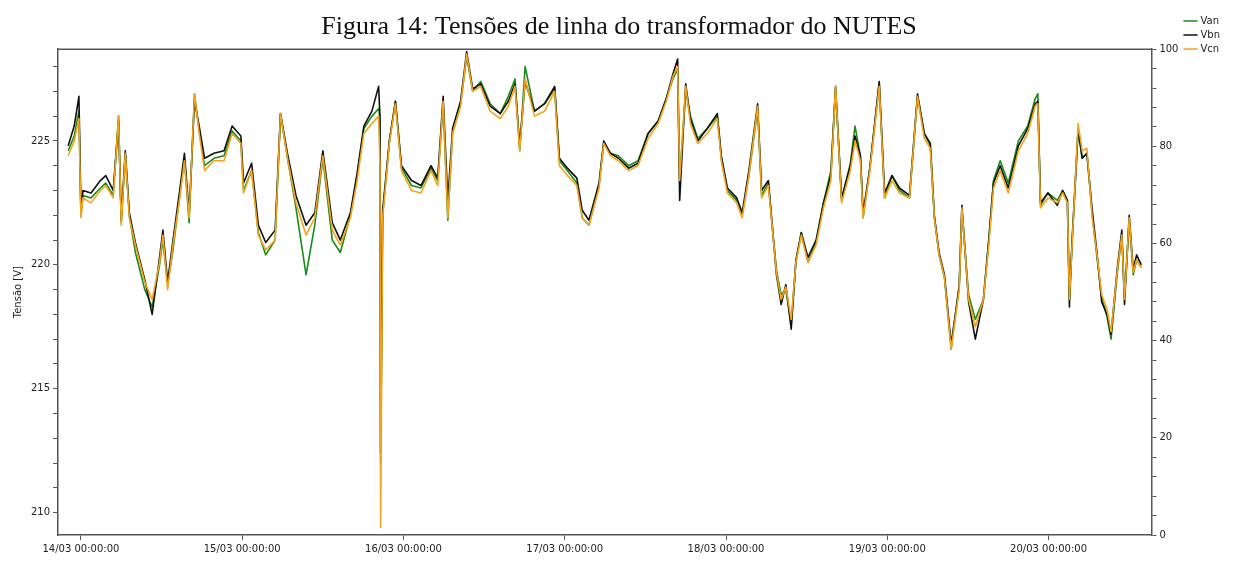 This screenshot has height=566, width=1242. Describe the element at coordinates (1169, 48) in the screenshot. I see `y2-tick-label: 100` at that location.